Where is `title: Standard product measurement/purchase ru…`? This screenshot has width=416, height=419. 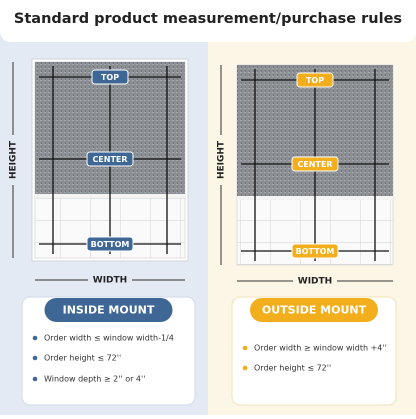 title: Standard product measurement/purchase ru… is located at coordinates (208, 19).